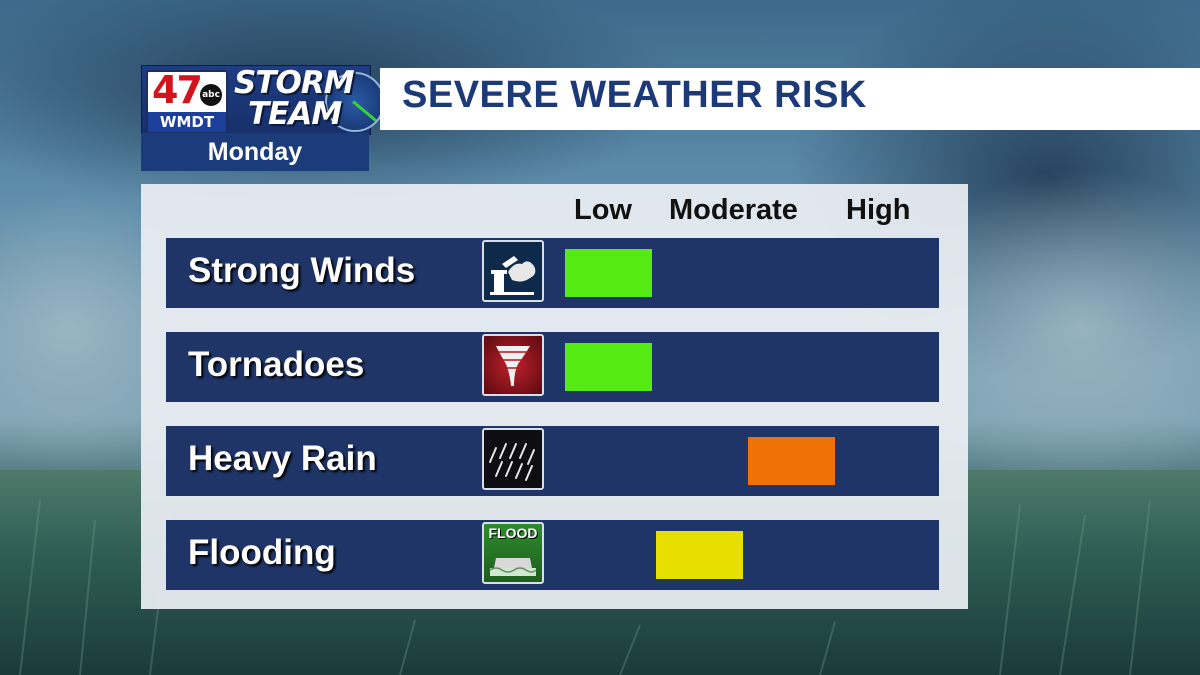  I want to click on risk-row-tornadoes: Tornadoes, so click(552, 367).